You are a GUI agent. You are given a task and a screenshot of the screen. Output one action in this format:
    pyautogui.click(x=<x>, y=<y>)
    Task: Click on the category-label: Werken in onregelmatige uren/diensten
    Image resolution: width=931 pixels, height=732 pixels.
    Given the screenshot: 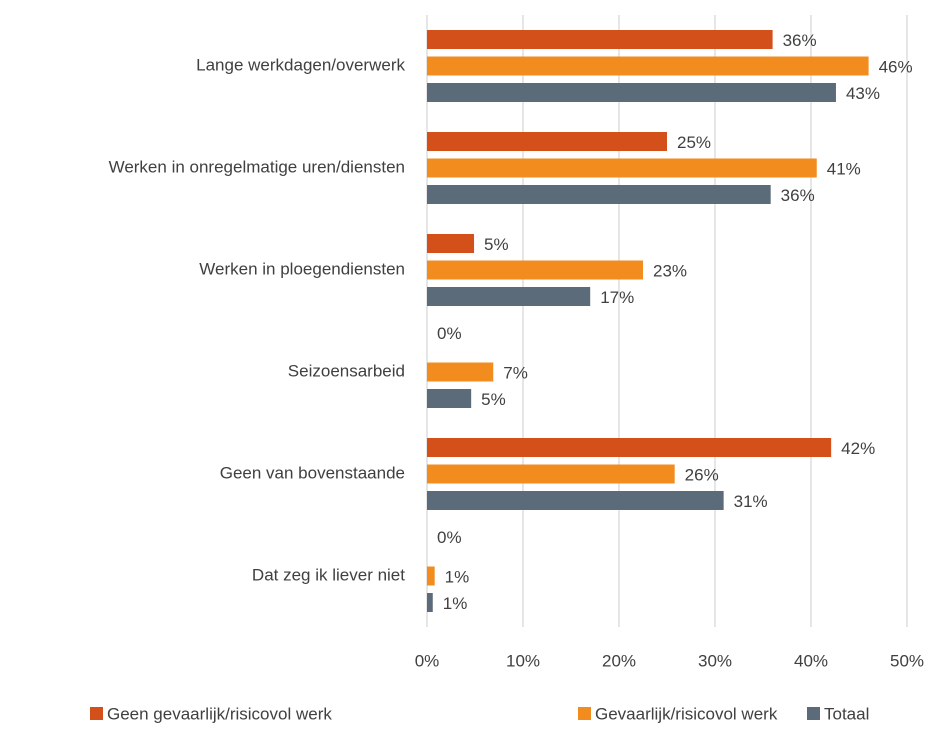 What is the action you would take?
    pyautogui.click(x=257, y=166)
    